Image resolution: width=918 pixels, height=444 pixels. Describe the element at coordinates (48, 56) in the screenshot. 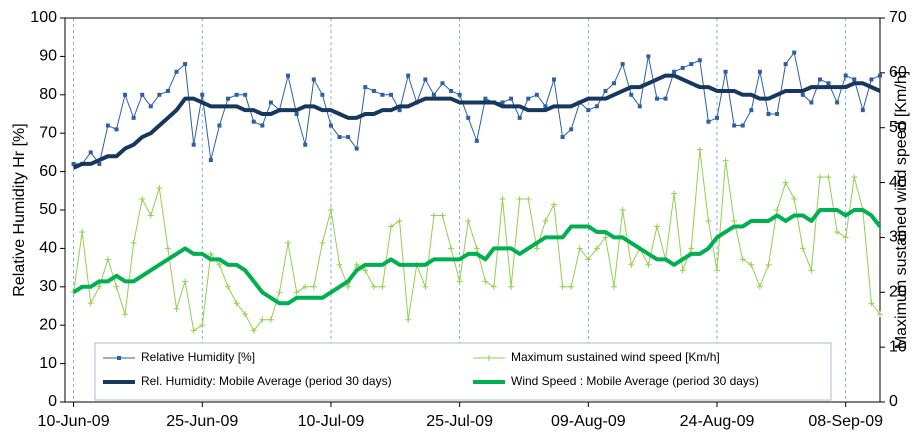

I see `y-tick-label: 90` at that location.